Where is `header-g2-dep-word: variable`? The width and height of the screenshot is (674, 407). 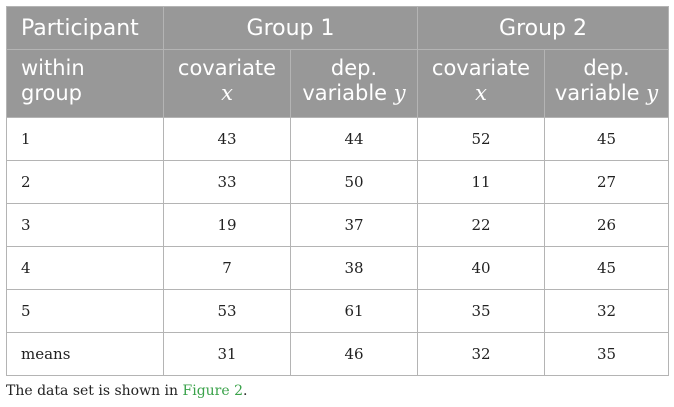 header-g2-dep-word: variable is located at coordinates (597, 93).